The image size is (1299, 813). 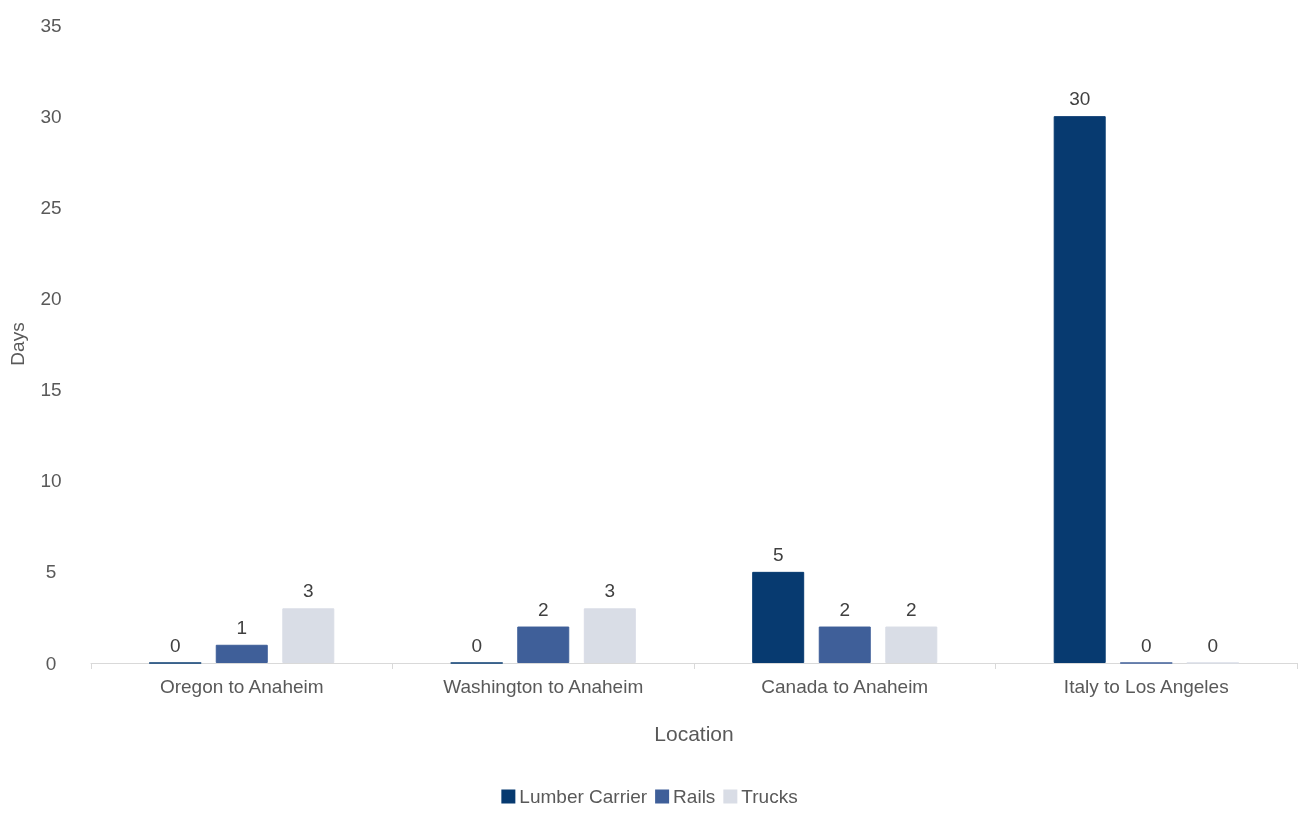 I want to click on x-tick-label: Canada to Anaheim, so click(x=845, y=686).